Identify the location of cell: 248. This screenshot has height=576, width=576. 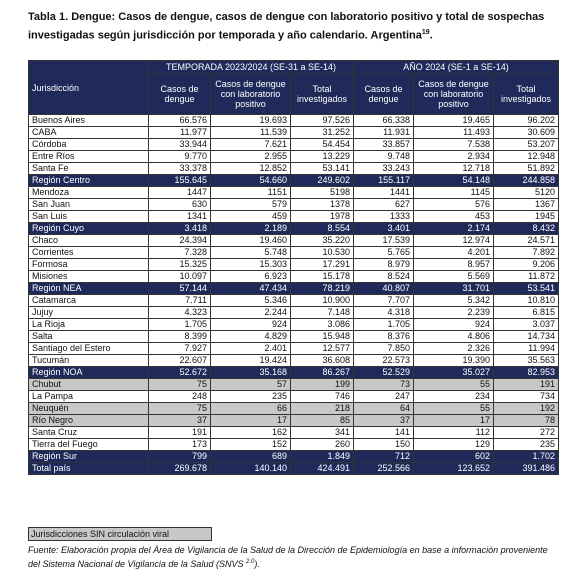
(179, 396).